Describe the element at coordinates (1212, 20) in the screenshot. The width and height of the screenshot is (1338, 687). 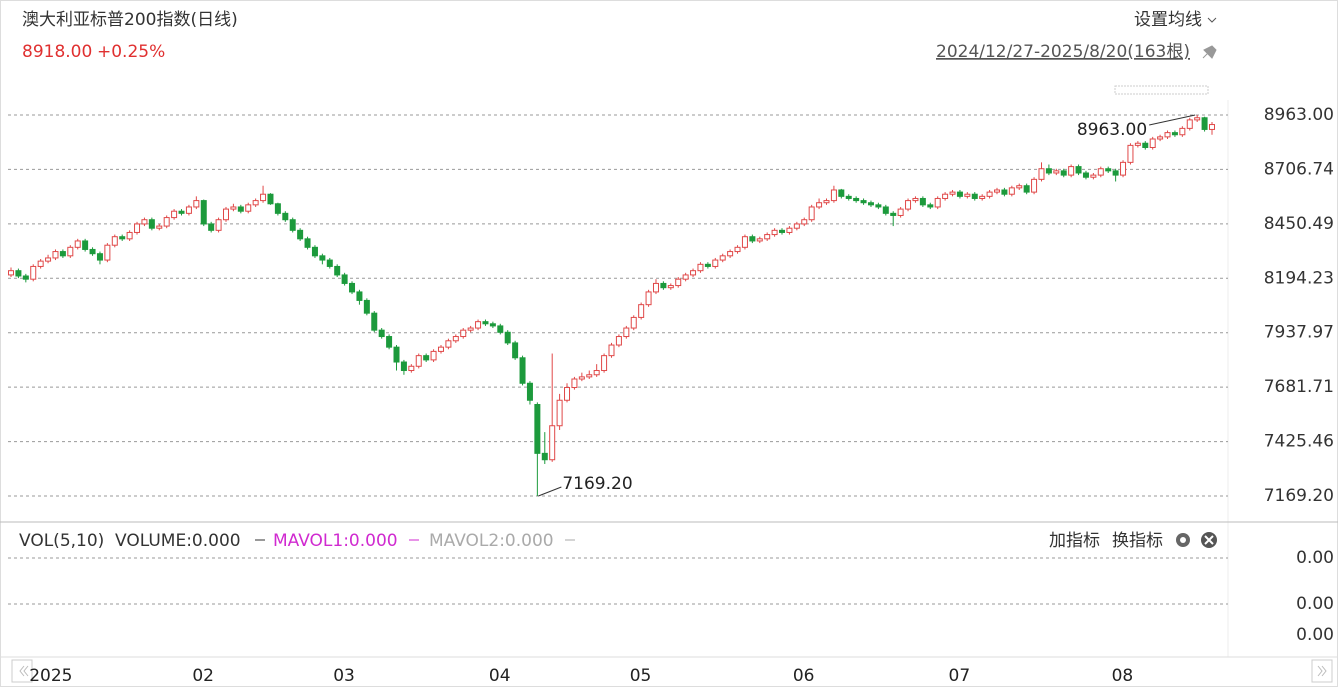
I see `dropdown-icon` at that location.